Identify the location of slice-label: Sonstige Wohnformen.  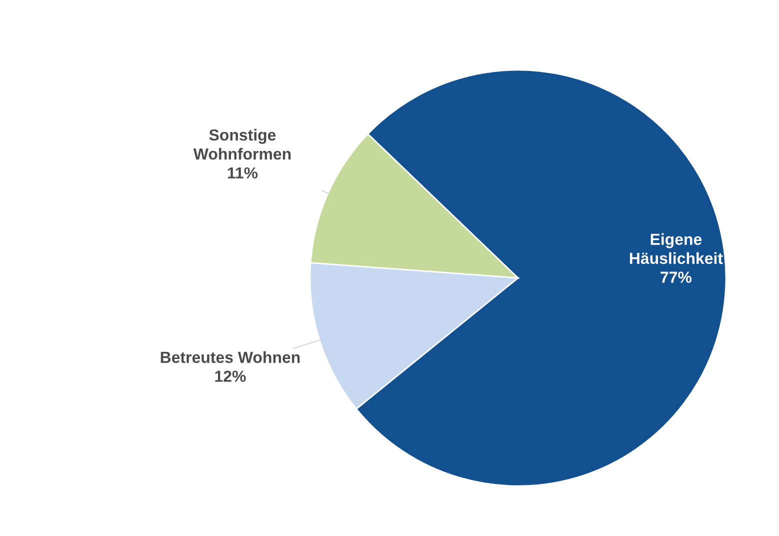
(242, 144).